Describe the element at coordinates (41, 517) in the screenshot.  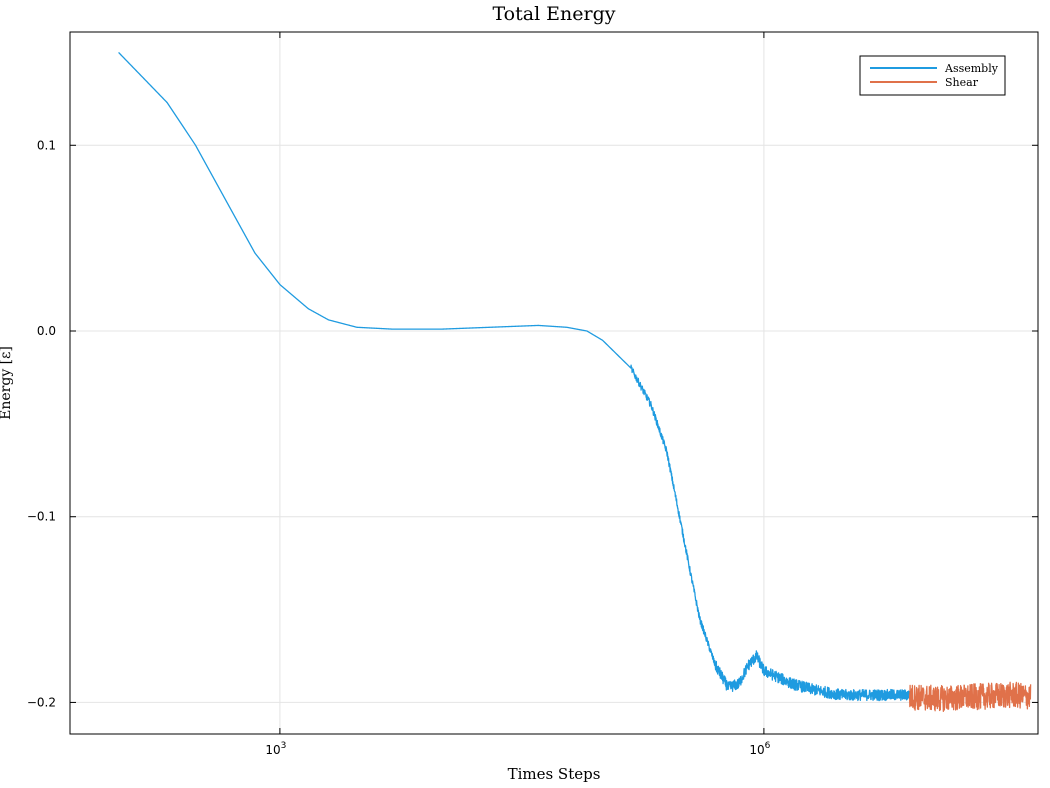
I see `y-tick-label: −0.1` at that location.